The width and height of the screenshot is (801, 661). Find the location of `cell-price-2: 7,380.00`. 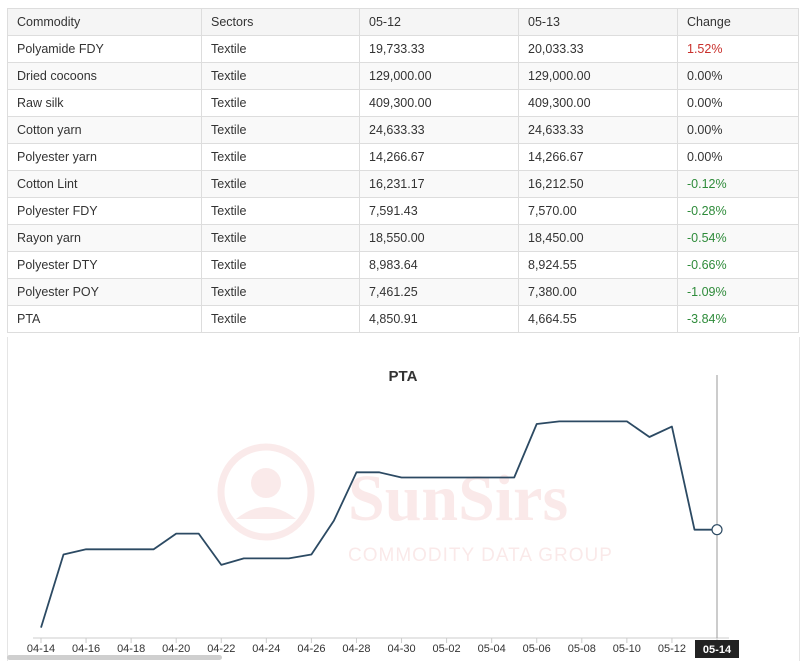

cell-price-2: 7,380.00 is located at coordinates (598, 292).